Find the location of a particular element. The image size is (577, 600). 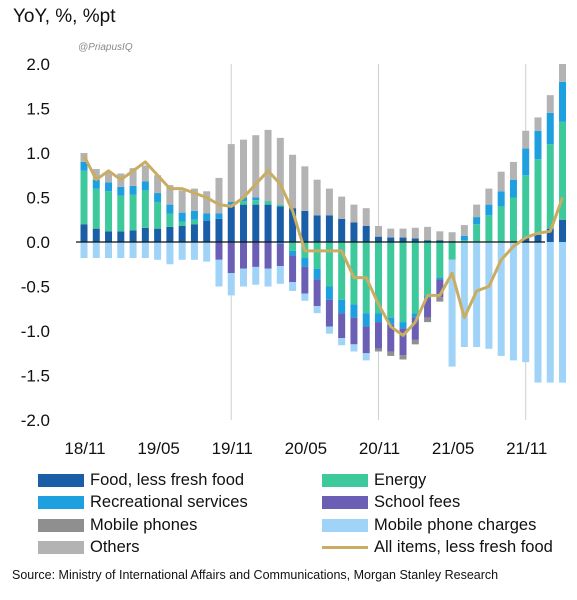

y-tick-label: 0.5 is located at coordinates (38, 198).